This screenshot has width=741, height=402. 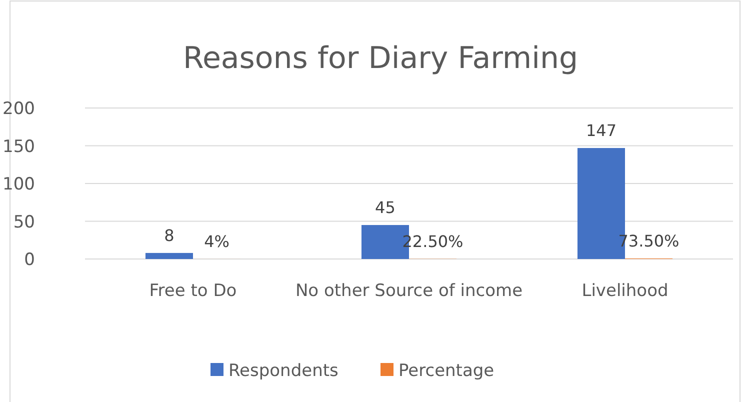 I want to click on x-tick-label: No other Source of income, so click(x=409, y=291).